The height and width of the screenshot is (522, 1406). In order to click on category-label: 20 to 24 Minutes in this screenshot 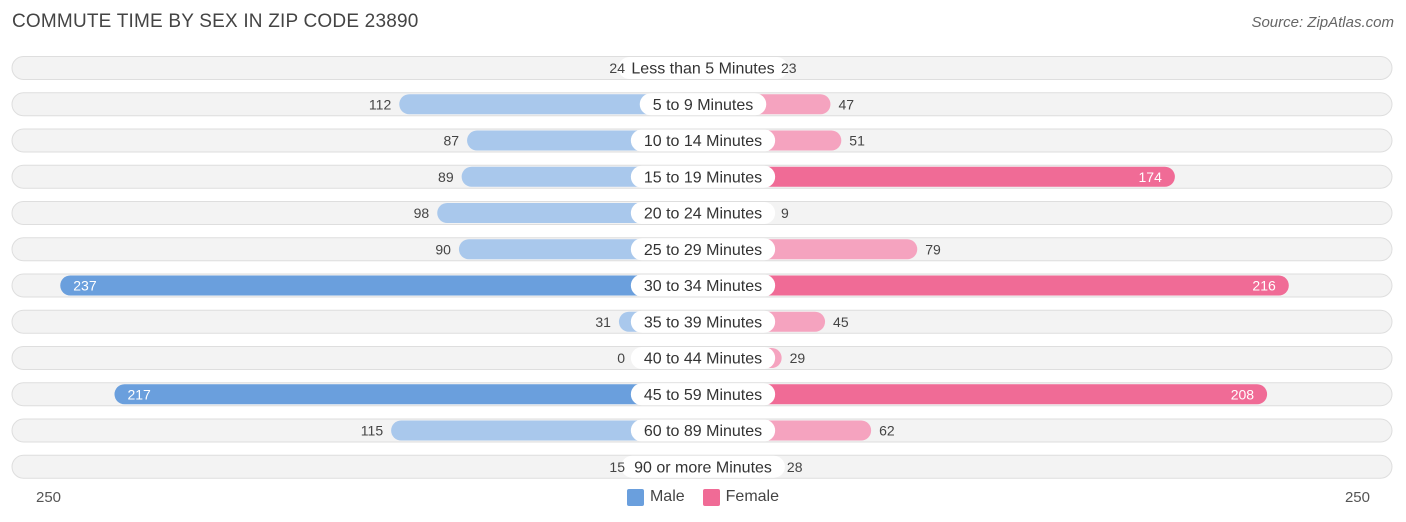, I will do `click(703, 214)`.